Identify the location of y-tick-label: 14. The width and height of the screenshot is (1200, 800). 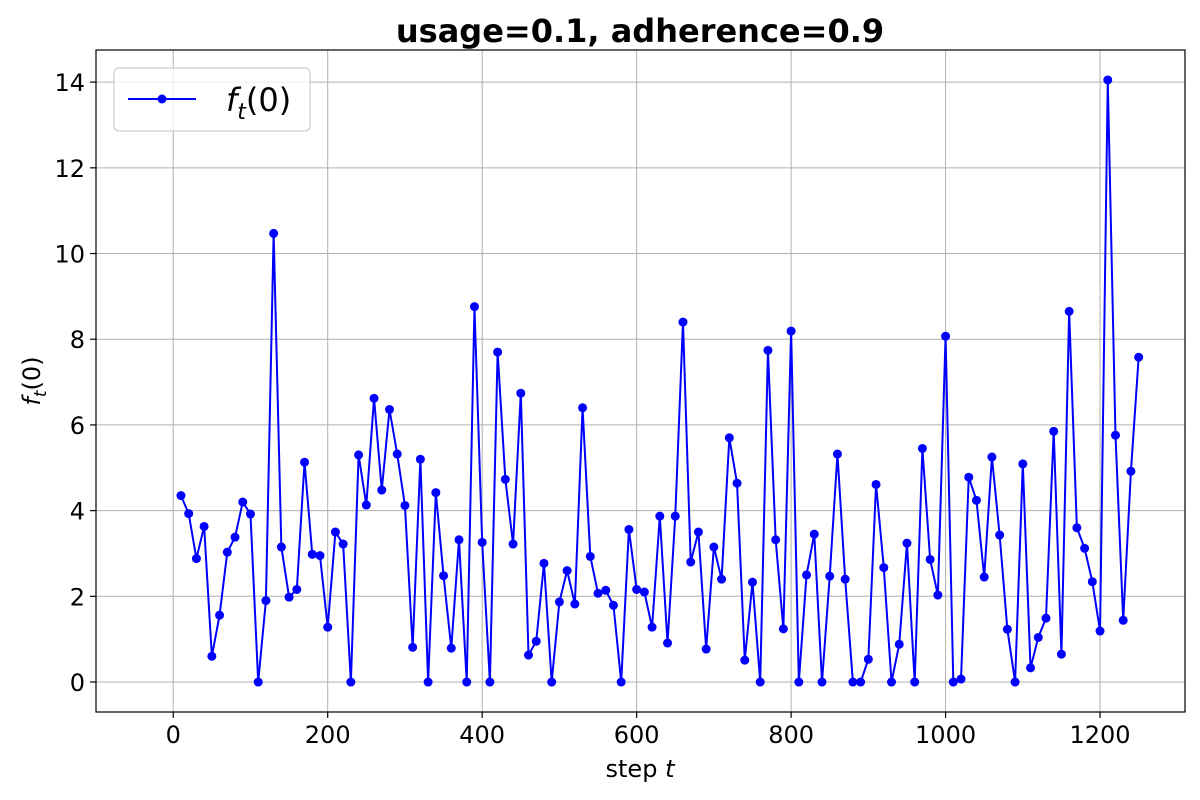
(69, 83).